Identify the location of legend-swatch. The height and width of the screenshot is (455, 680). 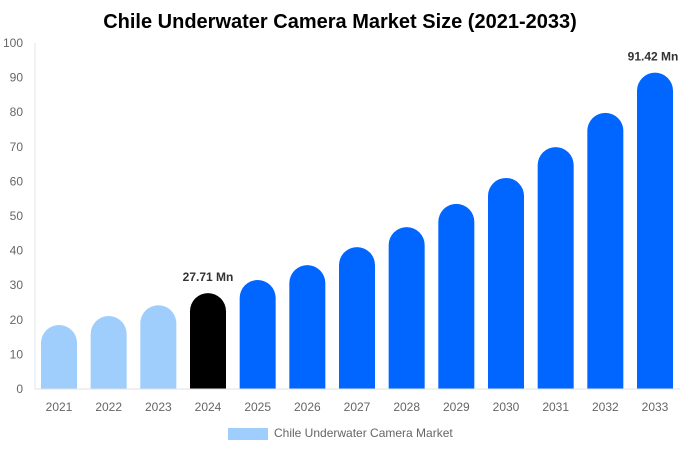
(248, 434).